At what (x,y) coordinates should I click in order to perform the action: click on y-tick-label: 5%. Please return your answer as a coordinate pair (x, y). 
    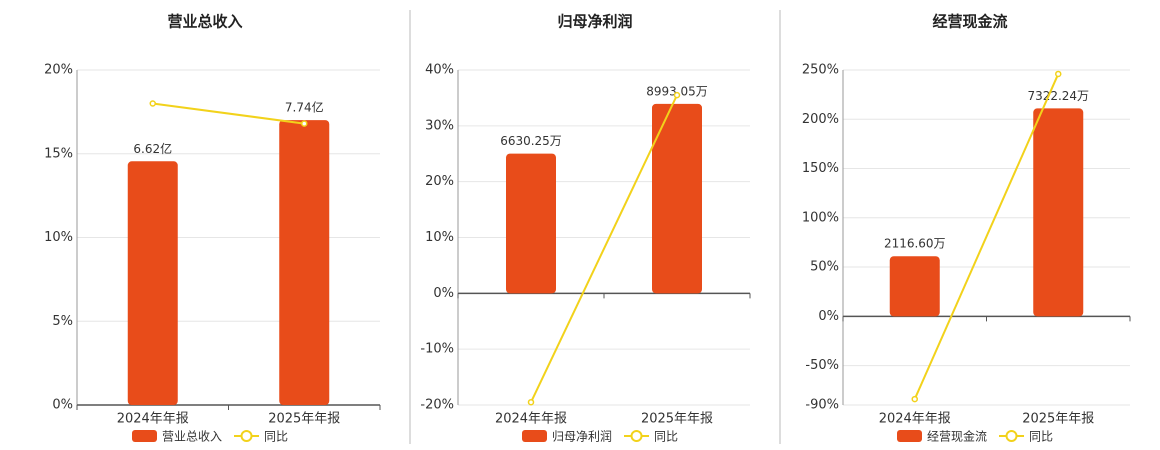
    Looking at the image, I should click on (62, 321).